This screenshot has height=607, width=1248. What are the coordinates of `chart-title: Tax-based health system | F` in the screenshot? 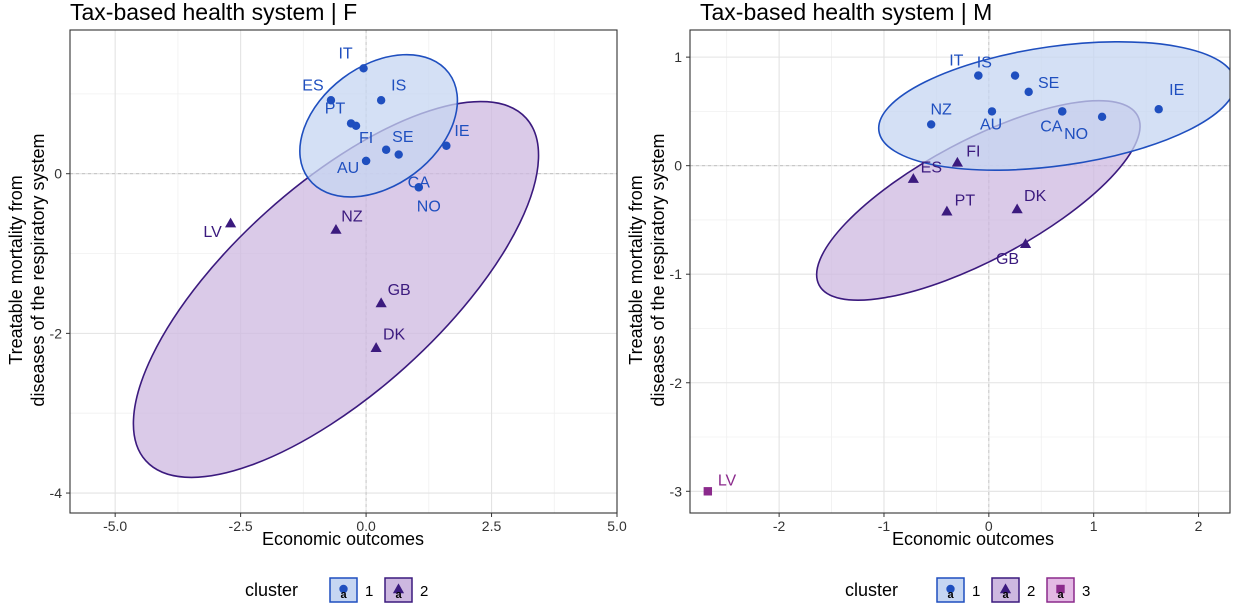 It's located at (213, 12).